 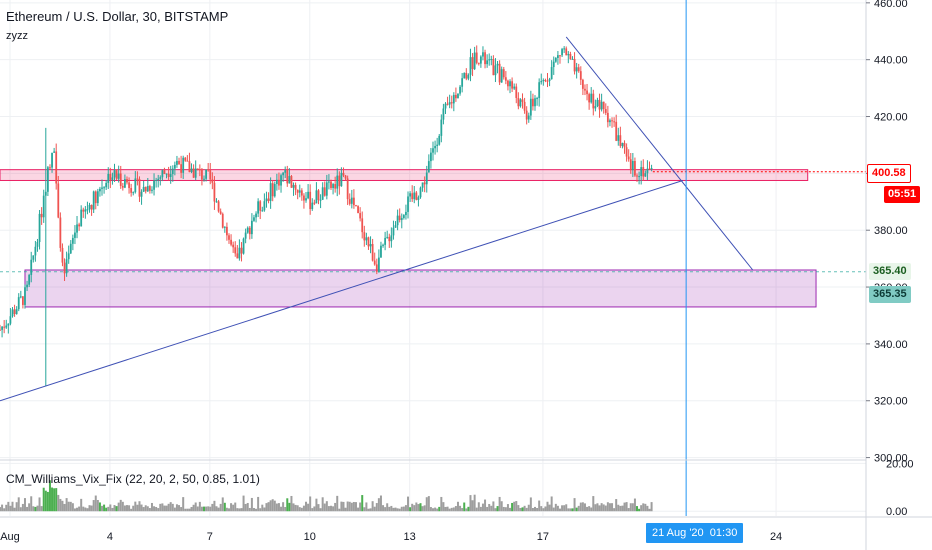 I want to click on countdown-tag: 05:51, so click(x=902, y=194).